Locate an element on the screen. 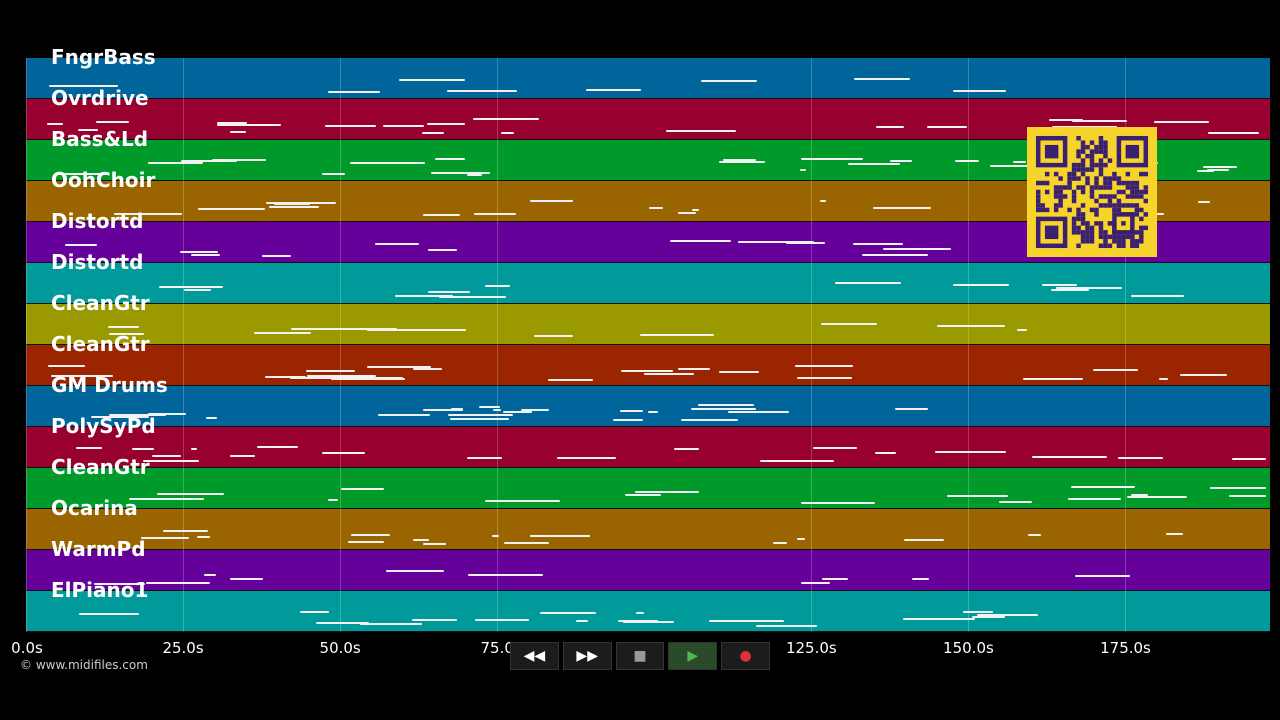  stop-icon: ■ is located at coordinates (640, 656).